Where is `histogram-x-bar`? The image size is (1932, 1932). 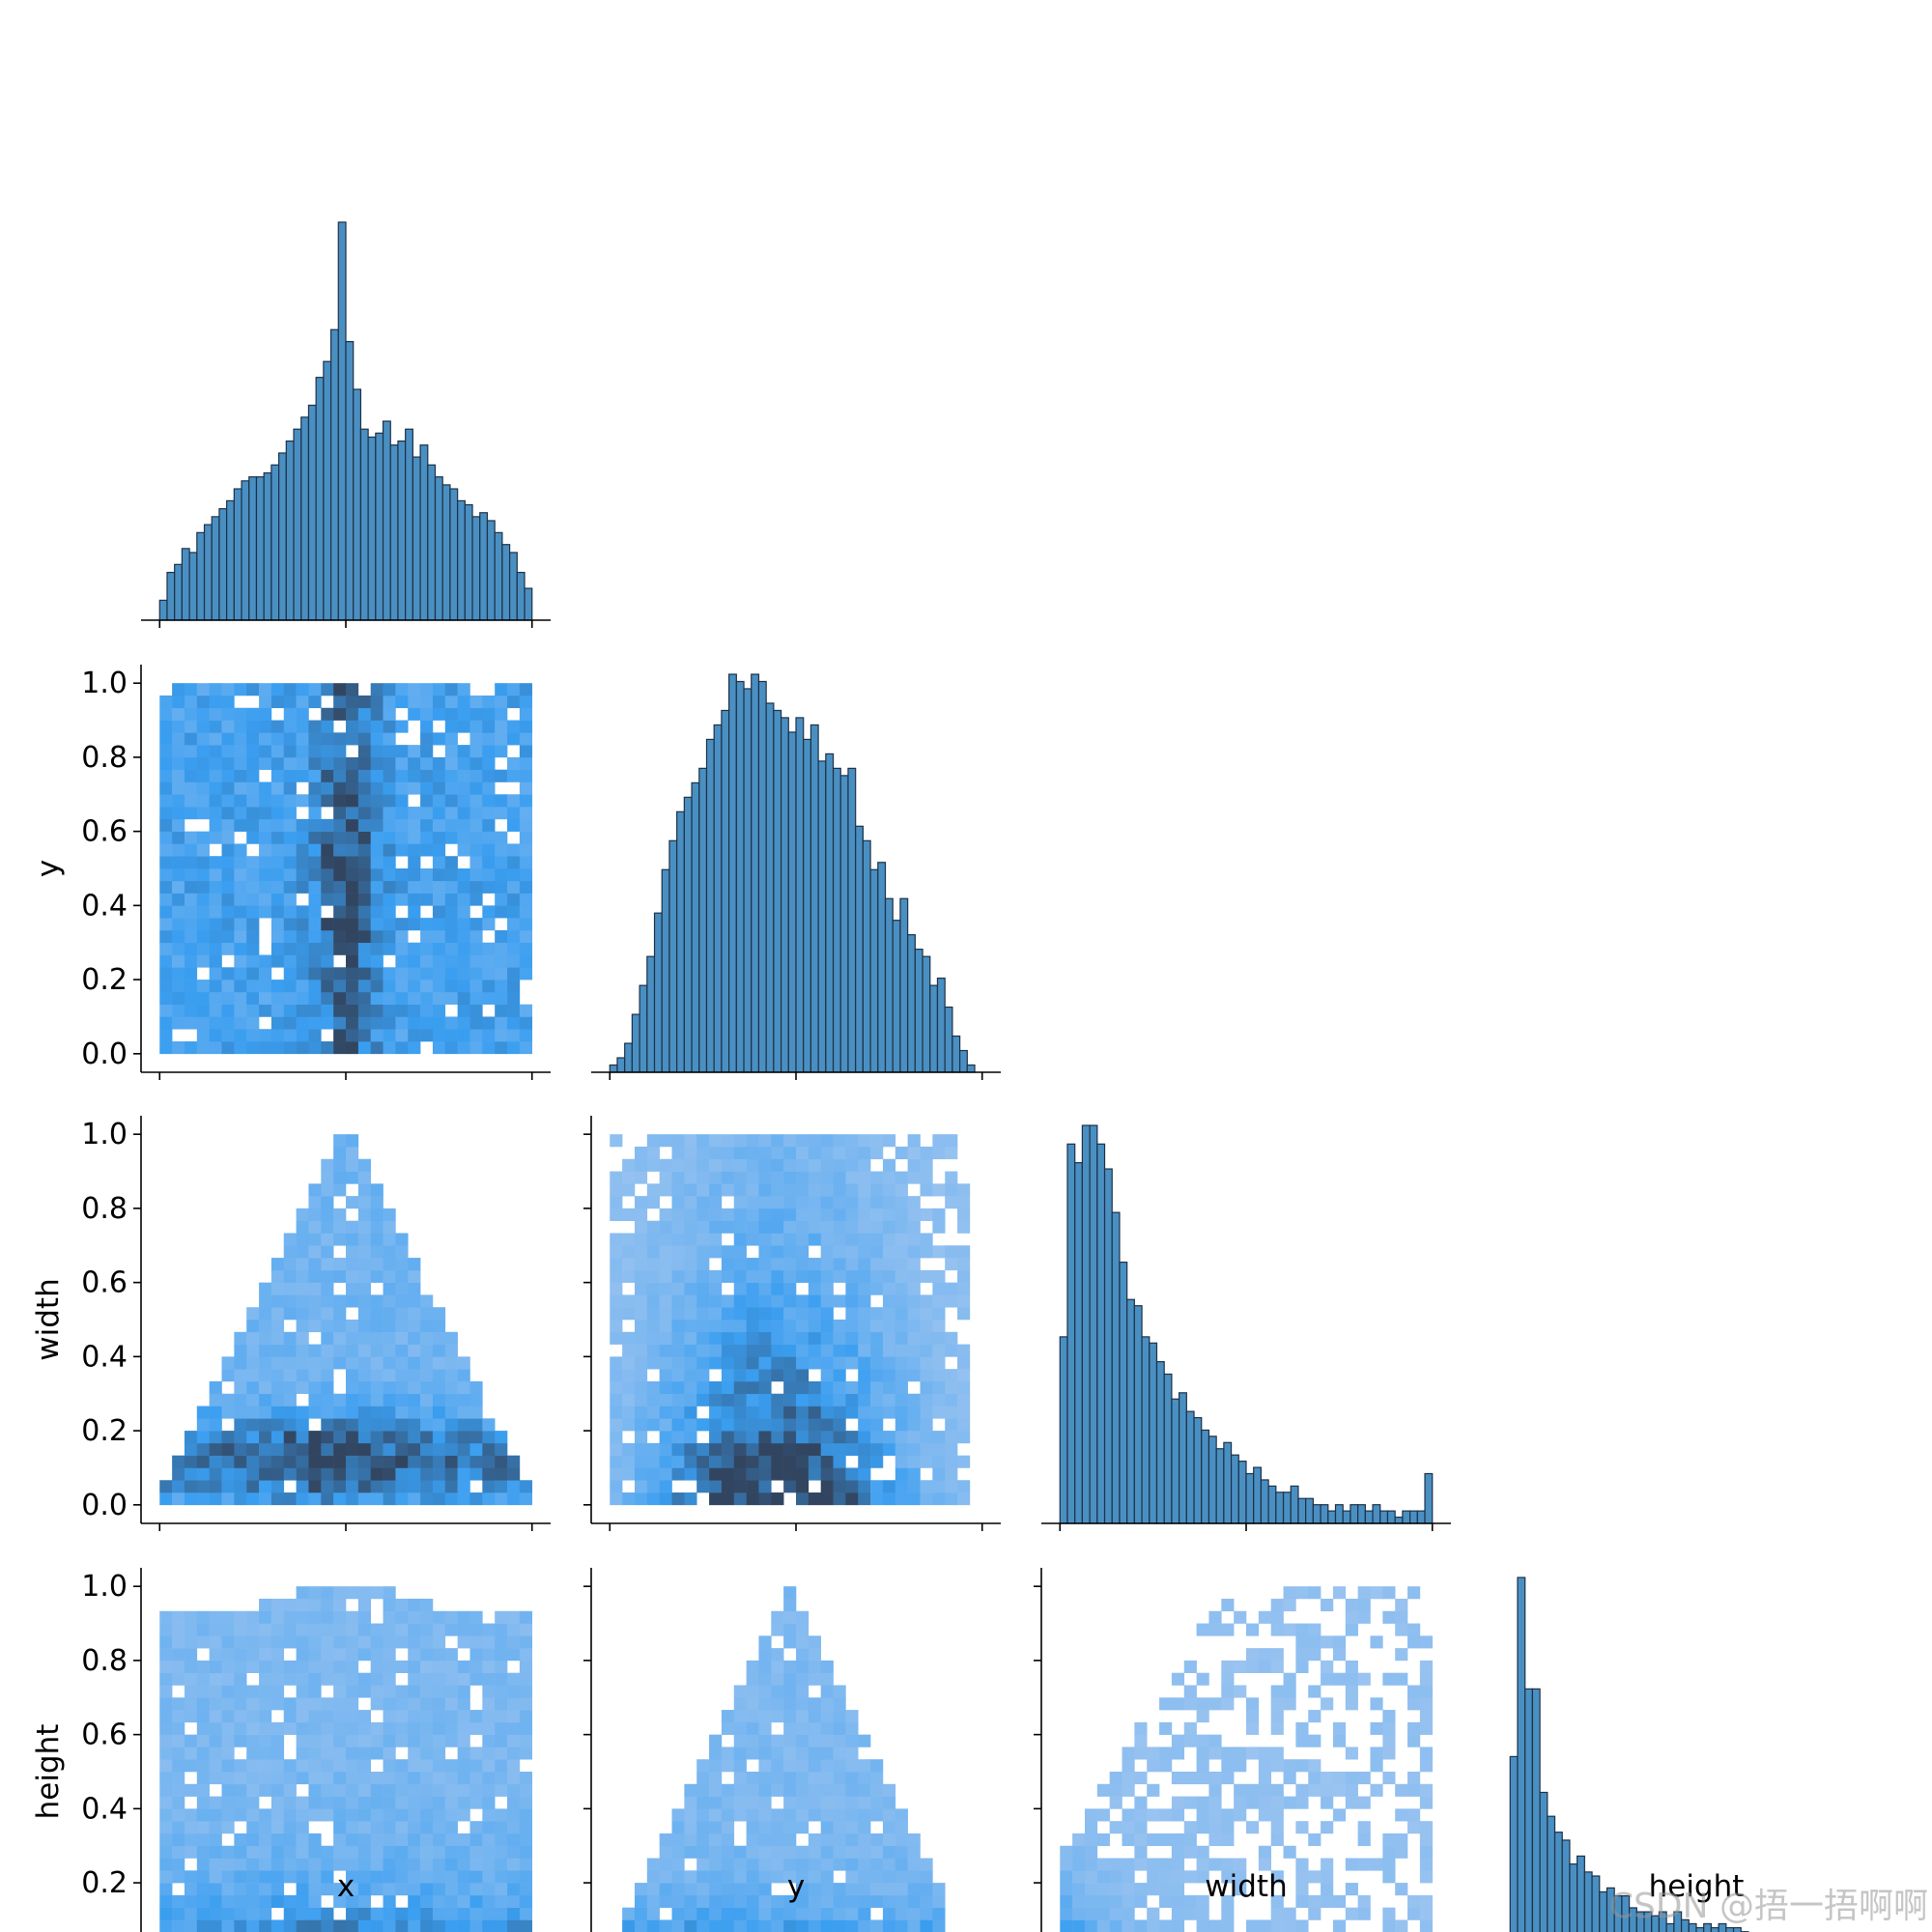 histogram-x-bar is located at coordinates (260, 548).